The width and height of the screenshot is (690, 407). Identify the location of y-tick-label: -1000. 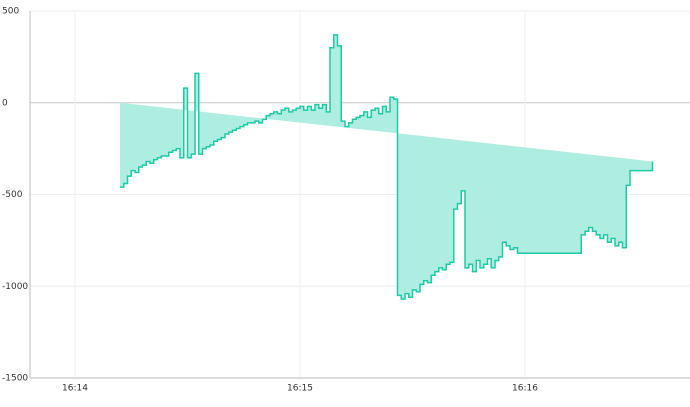
(15, 287).